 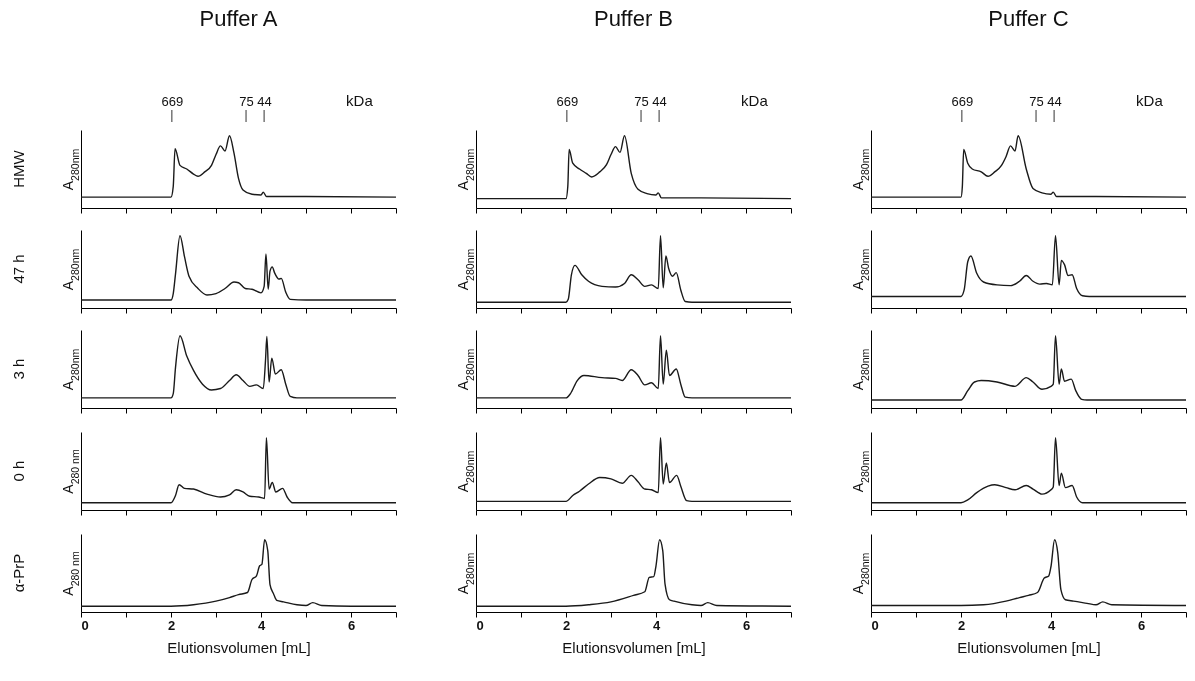 I want to click on text: α-PrP, so click(x=18, y=573).